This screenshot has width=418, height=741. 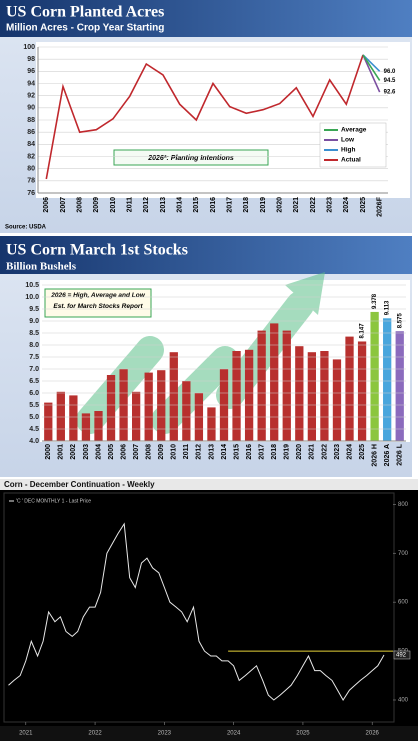 I want to click on chart-subtitle: Million Acres - Crop Year Starting, so click(x=85, y=28).